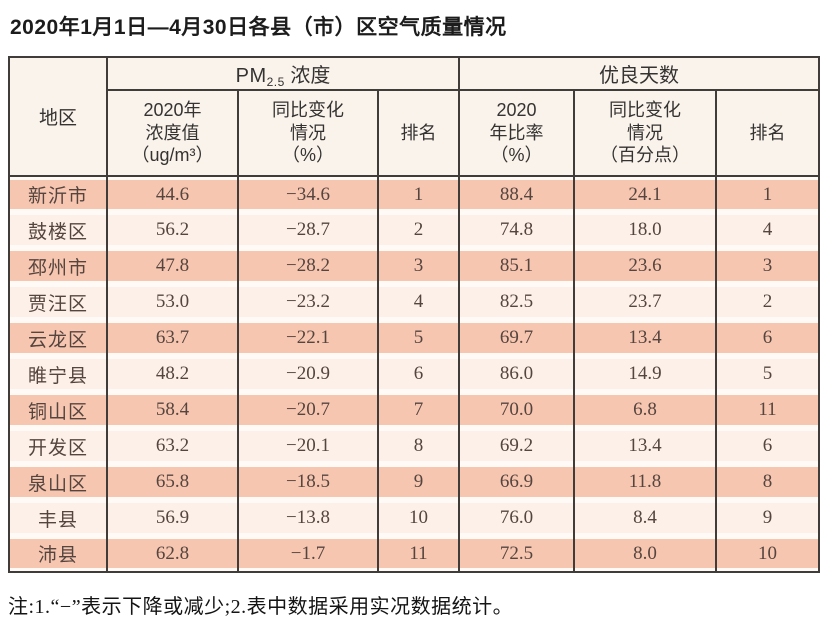 The height and width of the screenshot is (631, 825). I want to click on pm-value-cell: 63.7, so click(172, 338).